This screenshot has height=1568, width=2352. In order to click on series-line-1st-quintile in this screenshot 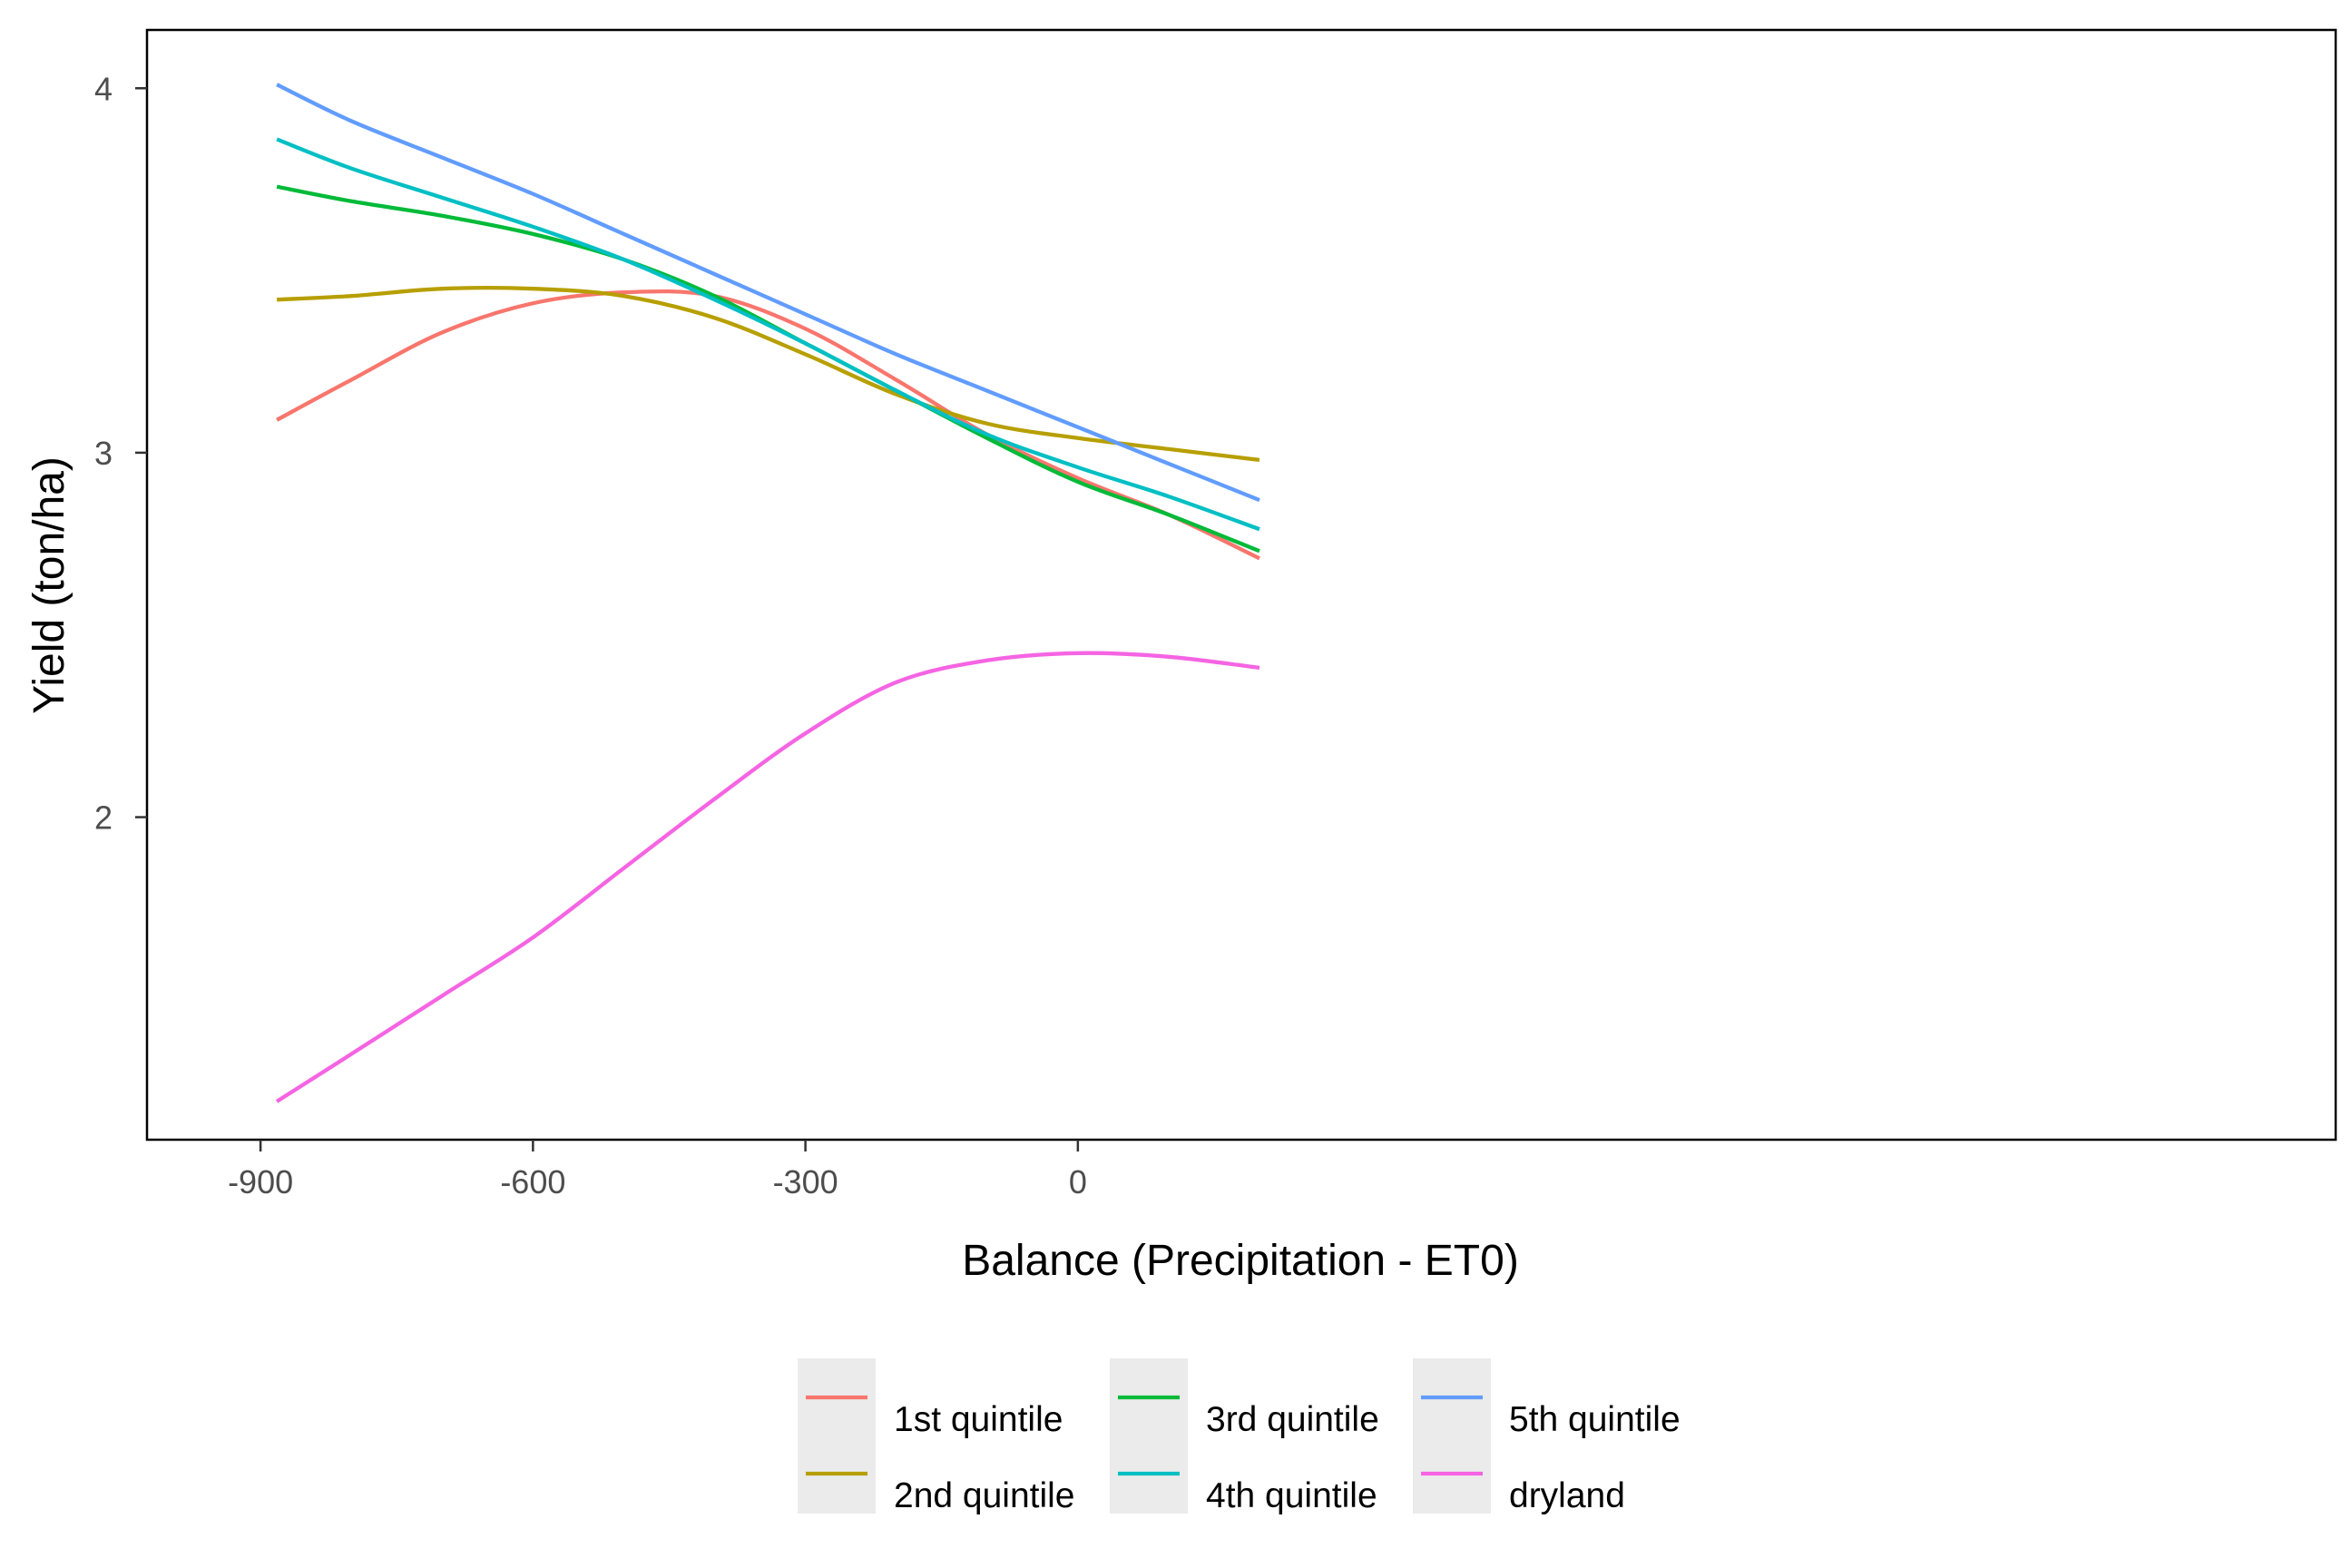, I will do `click(768, 425)`.